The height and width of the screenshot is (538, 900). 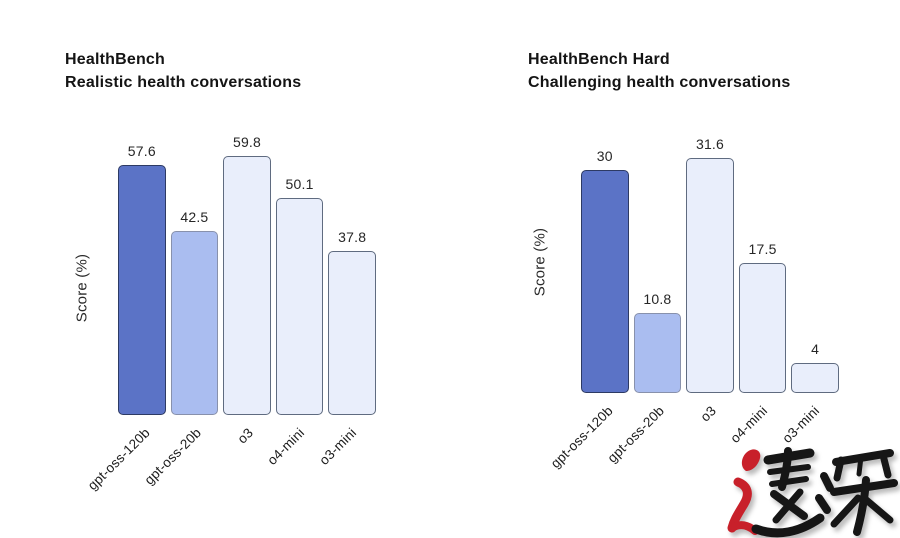 I want to click on bar-value-label: 42.5, so click(x=194, y=216).